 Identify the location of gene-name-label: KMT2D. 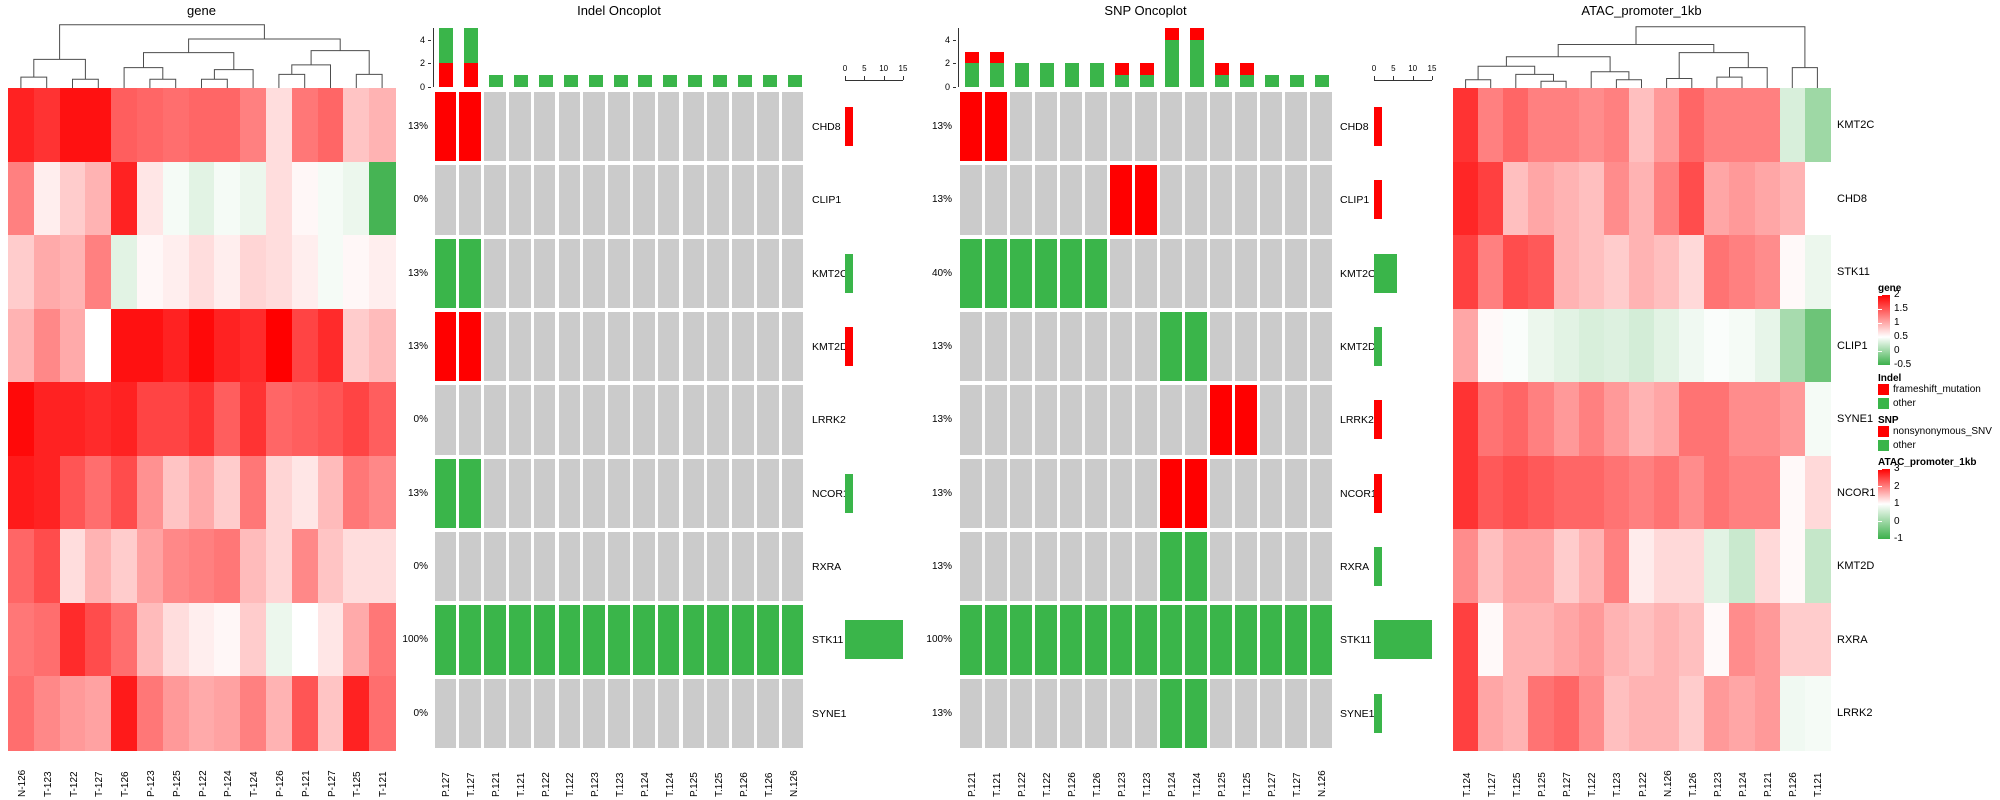
(1358, 347).